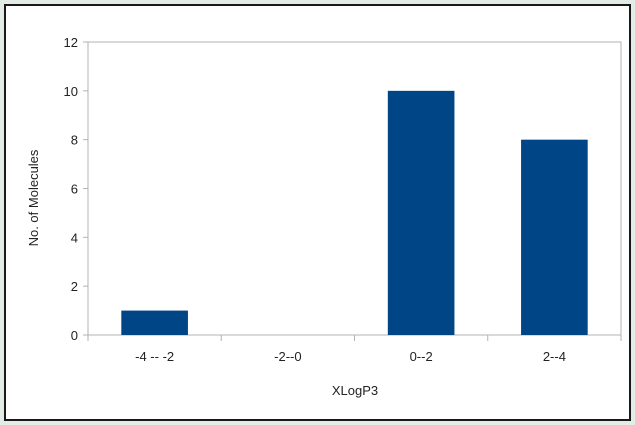 This screenshot has height=425, width=635. Describe the element at coordinates (33, 197) in the screenshot. I see `y-axis-title: No. of Molecules` at that location.